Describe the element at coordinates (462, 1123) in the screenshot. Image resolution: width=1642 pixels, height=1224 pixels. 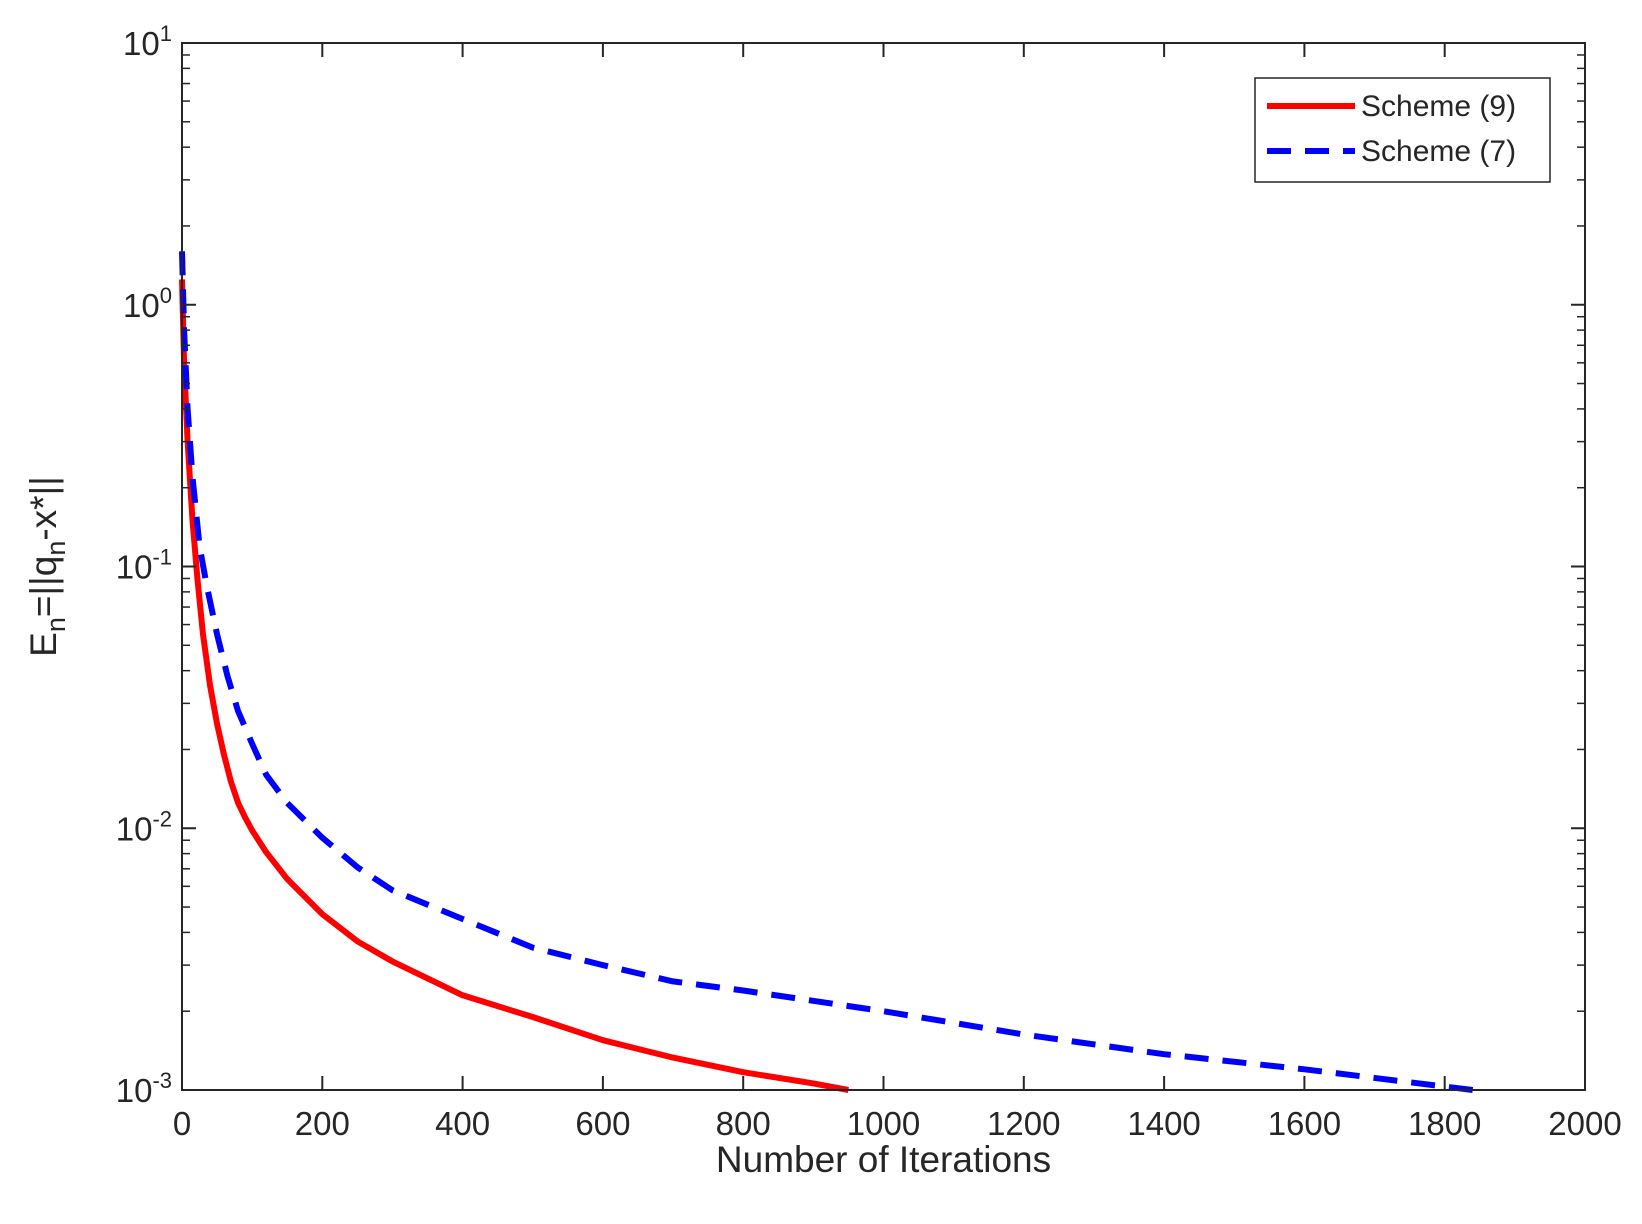
I see `x-tick-label: 400` at that location.